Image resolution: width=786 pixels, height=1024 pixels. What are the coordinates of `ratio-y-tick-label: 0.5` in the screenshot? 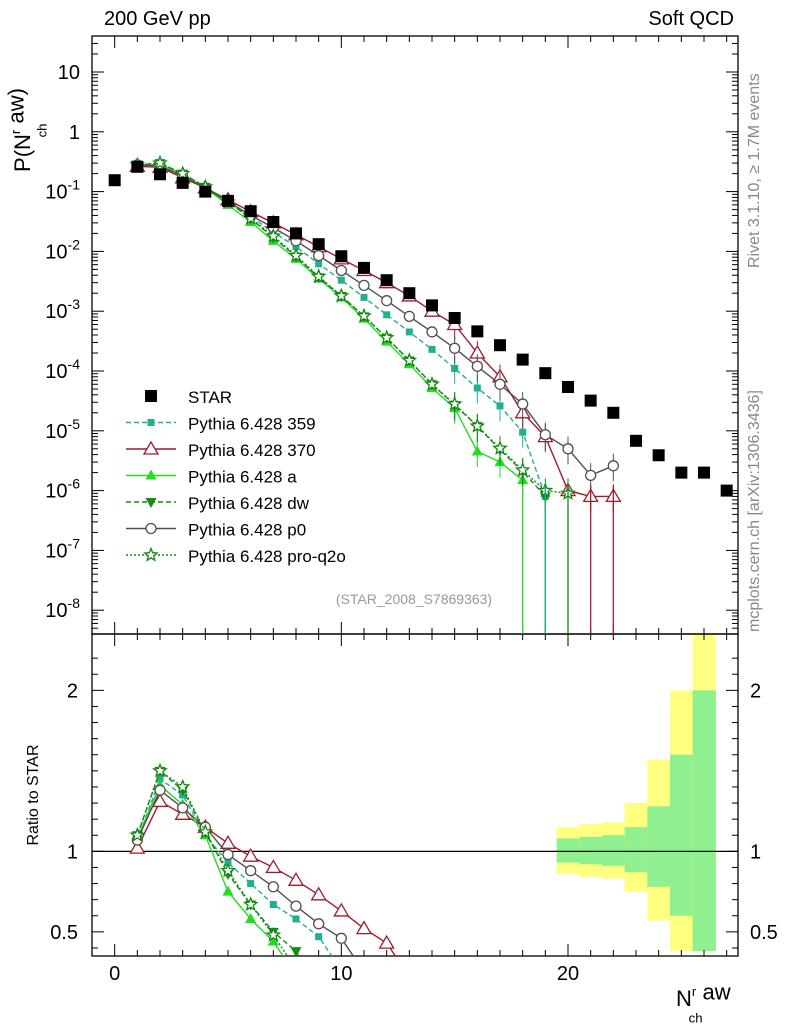 It's located at (764, 933).